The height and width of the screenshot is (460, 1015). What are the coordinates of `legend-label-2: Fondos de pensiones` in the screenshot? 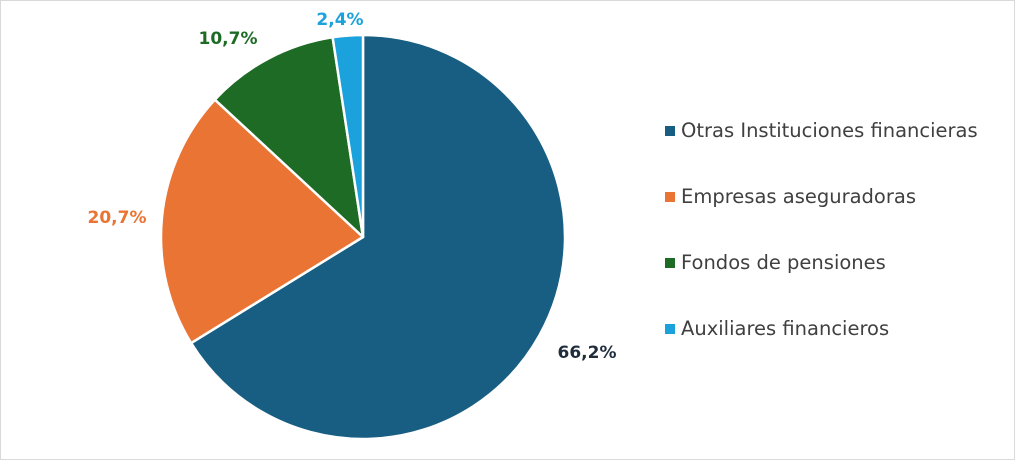 It's located at (783, 262).